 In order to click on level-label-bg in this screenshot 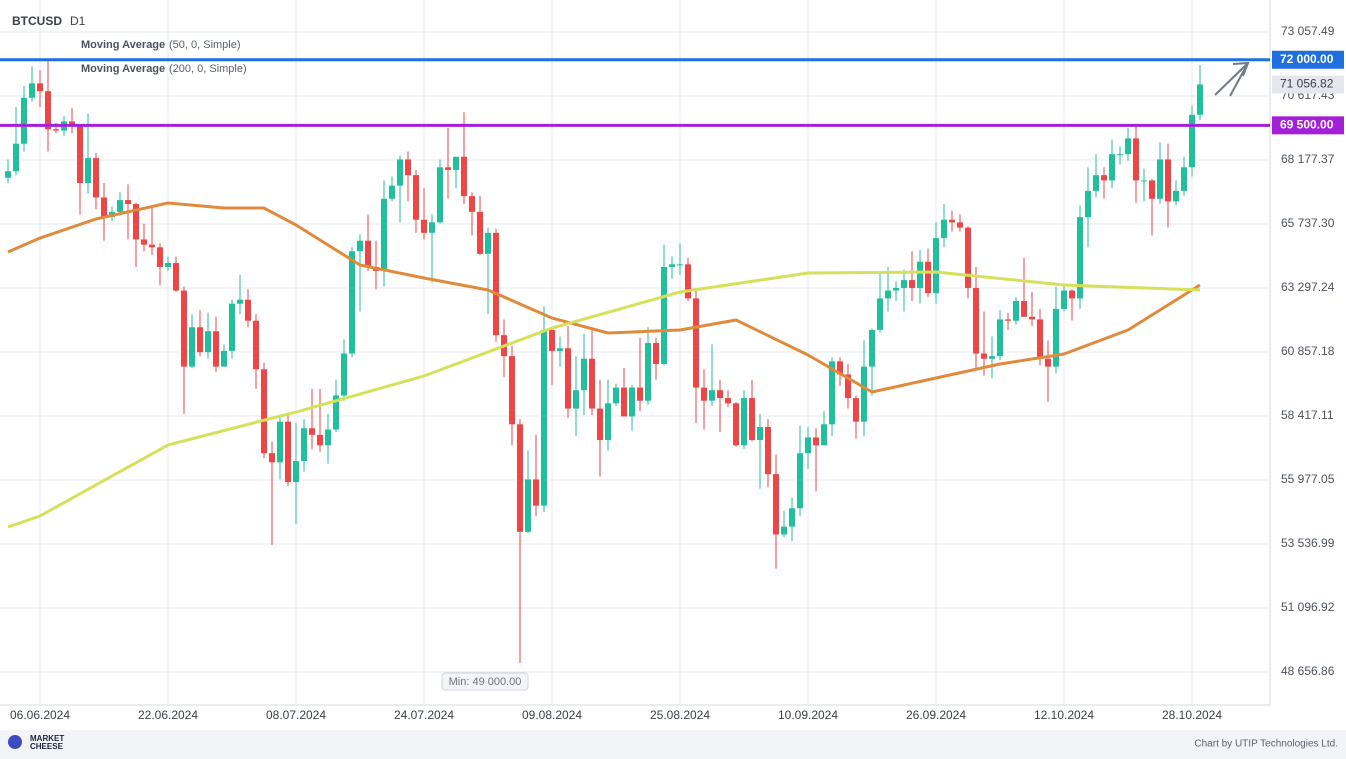, I will do `click(1308, 59)`.